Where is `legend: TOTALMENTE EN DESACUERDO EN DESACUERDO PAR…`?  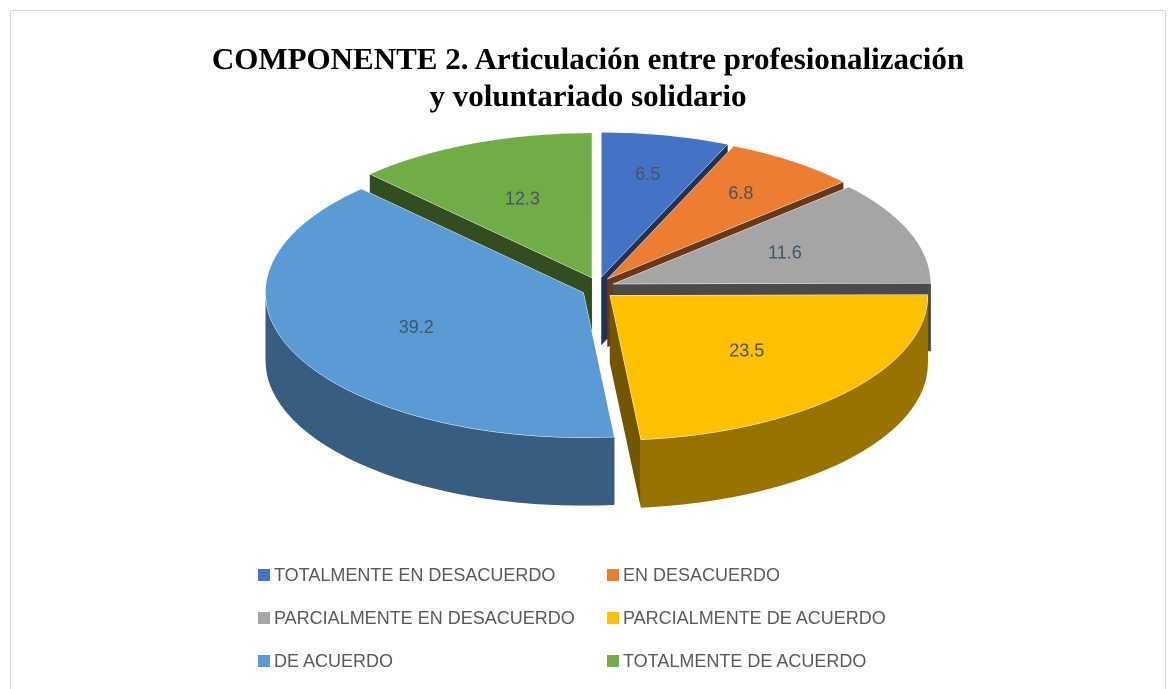 legend: TOTALMENTE EN DESACUERDO EN DESACUERDO PAR… is located at coordinates (572, 618).